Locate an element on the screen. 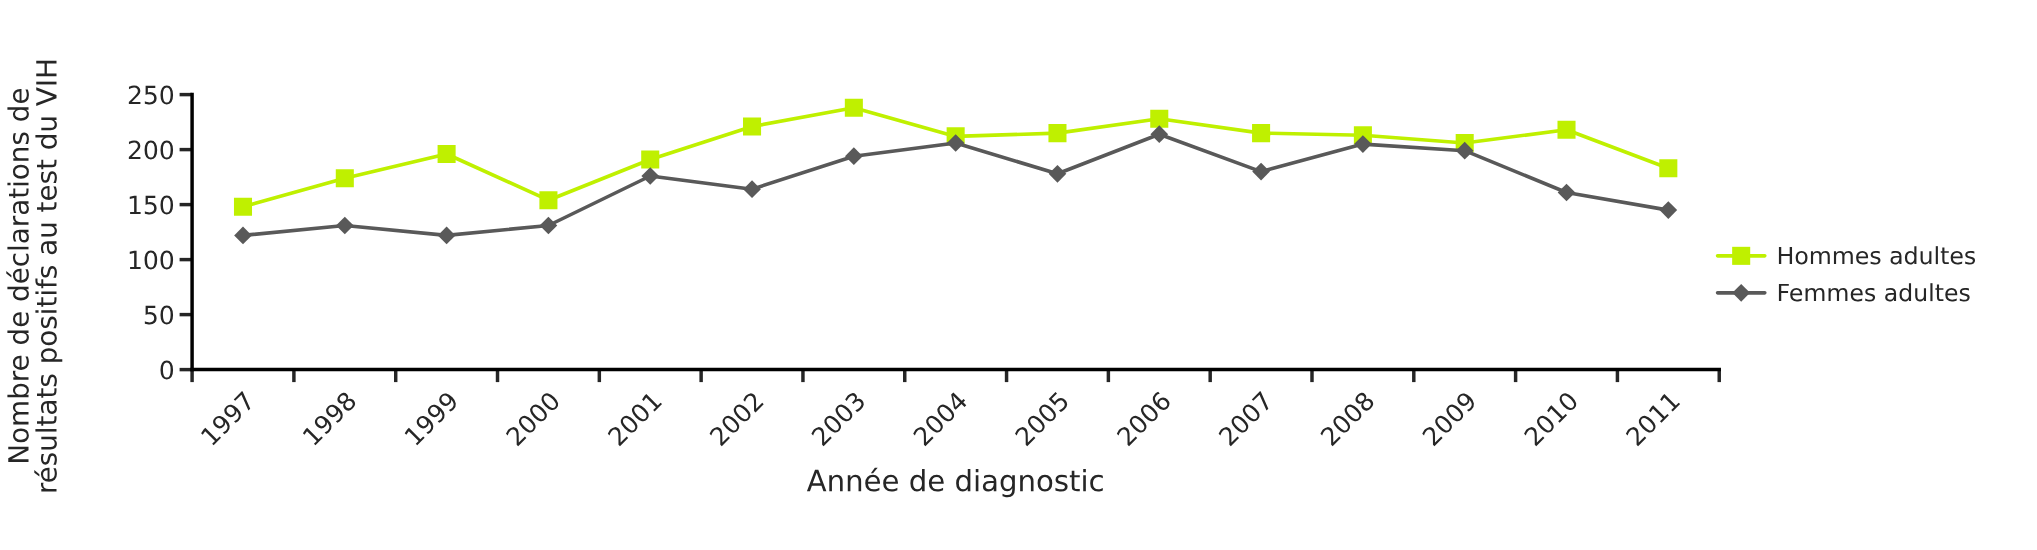 Image resolution: width=2037 pixels, height=550 pixels. y-tick-label: 0 is located at coordinates (167, 370).